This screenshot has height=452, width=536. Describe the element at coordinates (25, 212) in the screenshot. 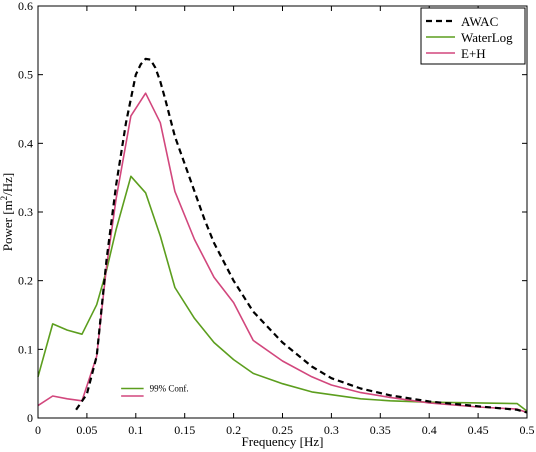

I see `y-tick-label: 0.3` at that location.